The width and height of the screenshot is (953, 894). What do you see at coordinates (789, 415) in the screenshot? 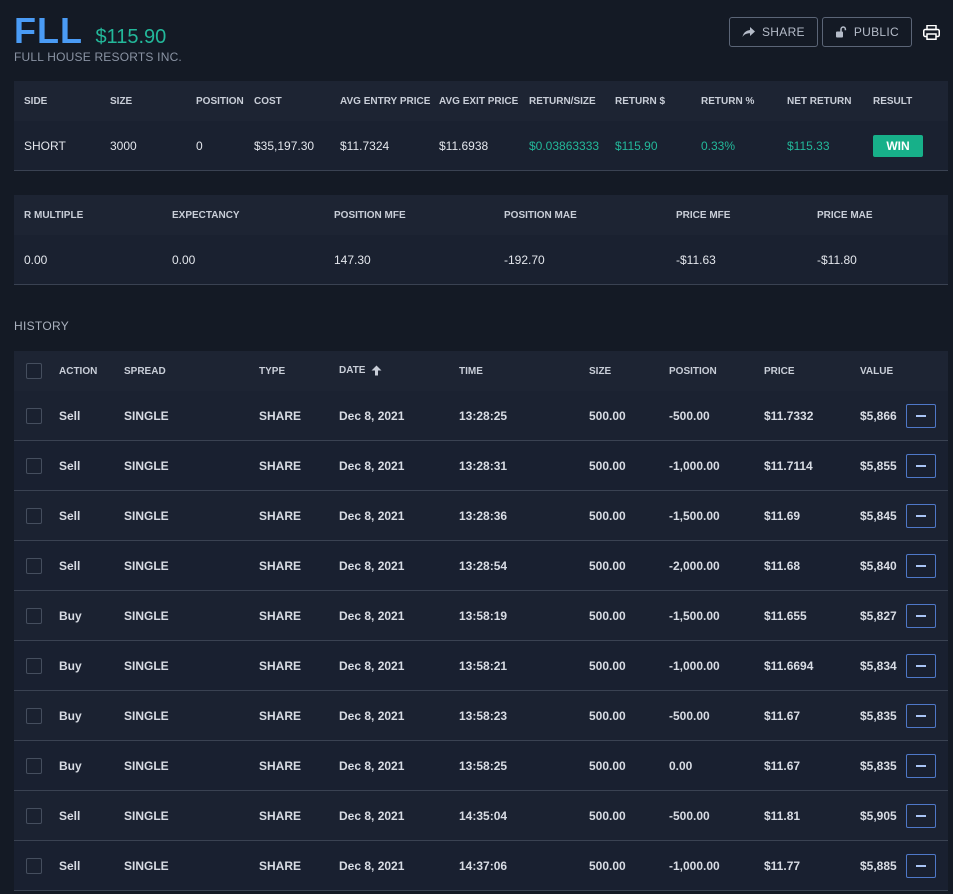
I see `cell-price: $11.7332` at bounding box center [789, 415].